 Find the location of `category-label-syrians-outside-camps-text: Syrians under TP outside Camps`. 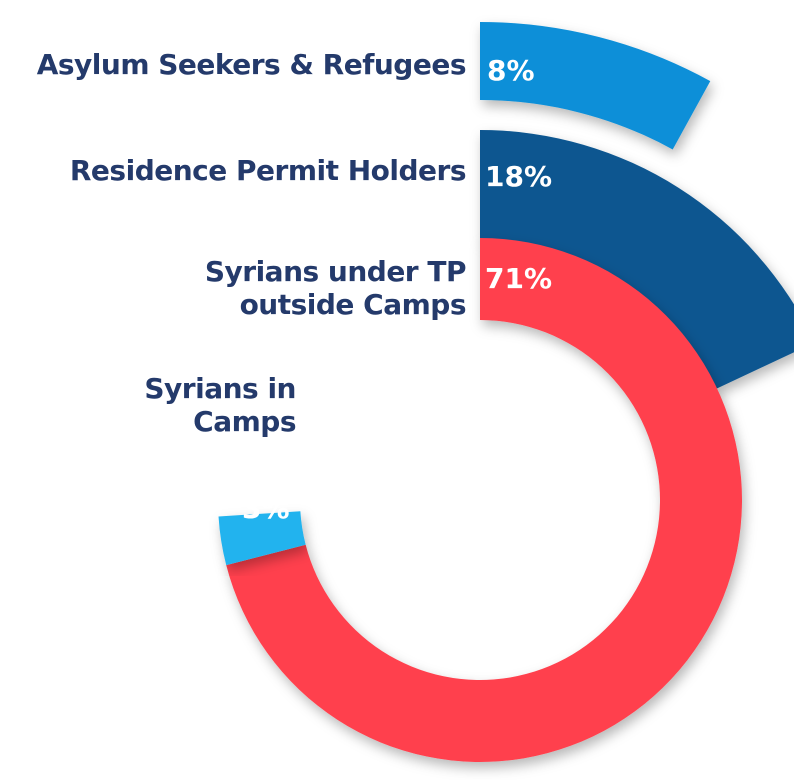

category-label-syrians-outside-camps-text: Syrians under TP outside Camps is located at coordinates (335, 288).